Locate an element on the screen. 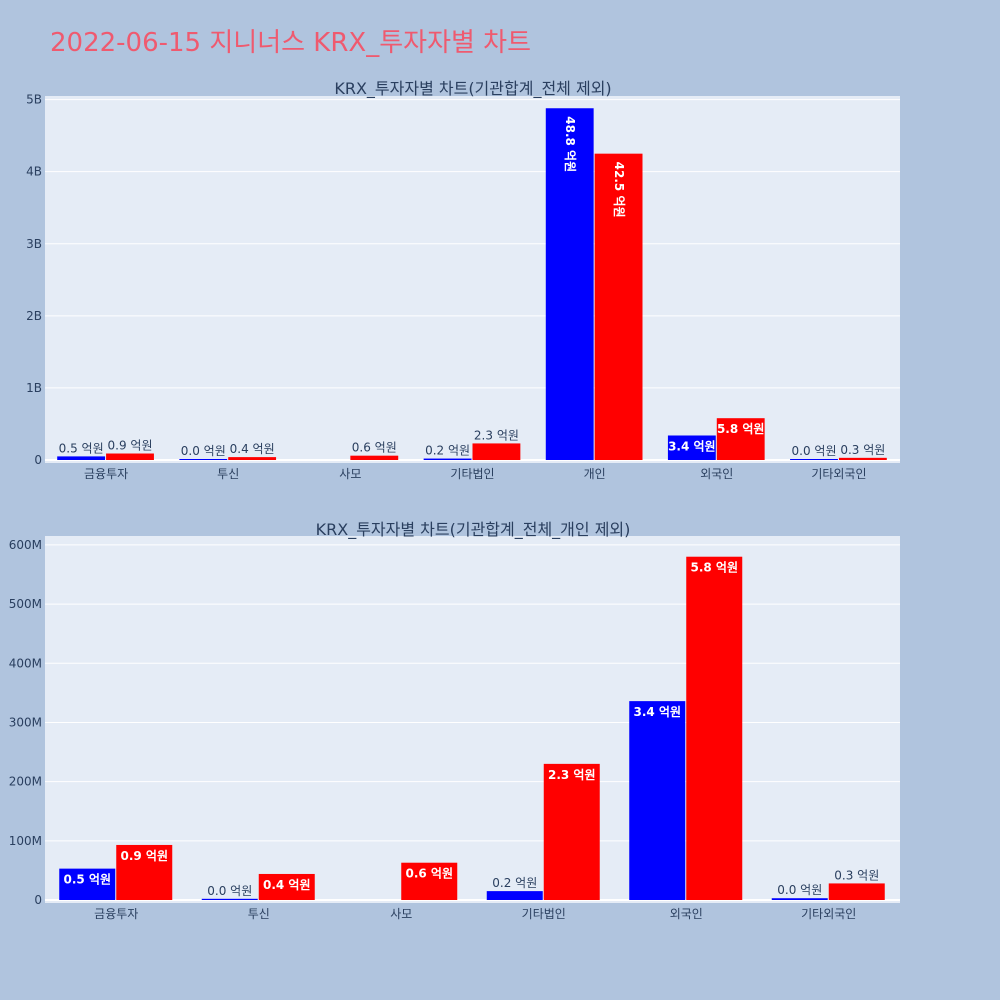 Image resolution: width=1000 pixels, height=1000 pixels. y-tick-label: 200M is located at coordinates (25, 782).